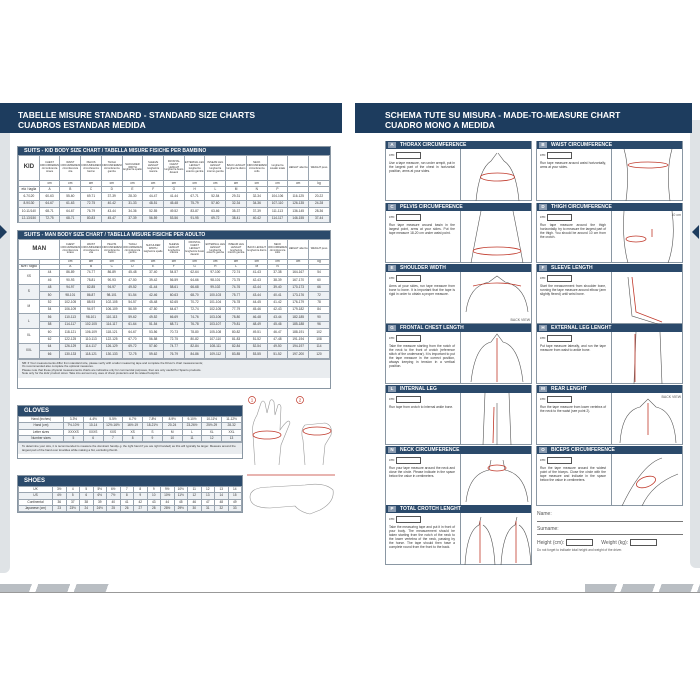  What do you see at coordinates (41, 419) in the screenshot?
I see `row-label: Hand (inches)` at bounding box center [41, 419].